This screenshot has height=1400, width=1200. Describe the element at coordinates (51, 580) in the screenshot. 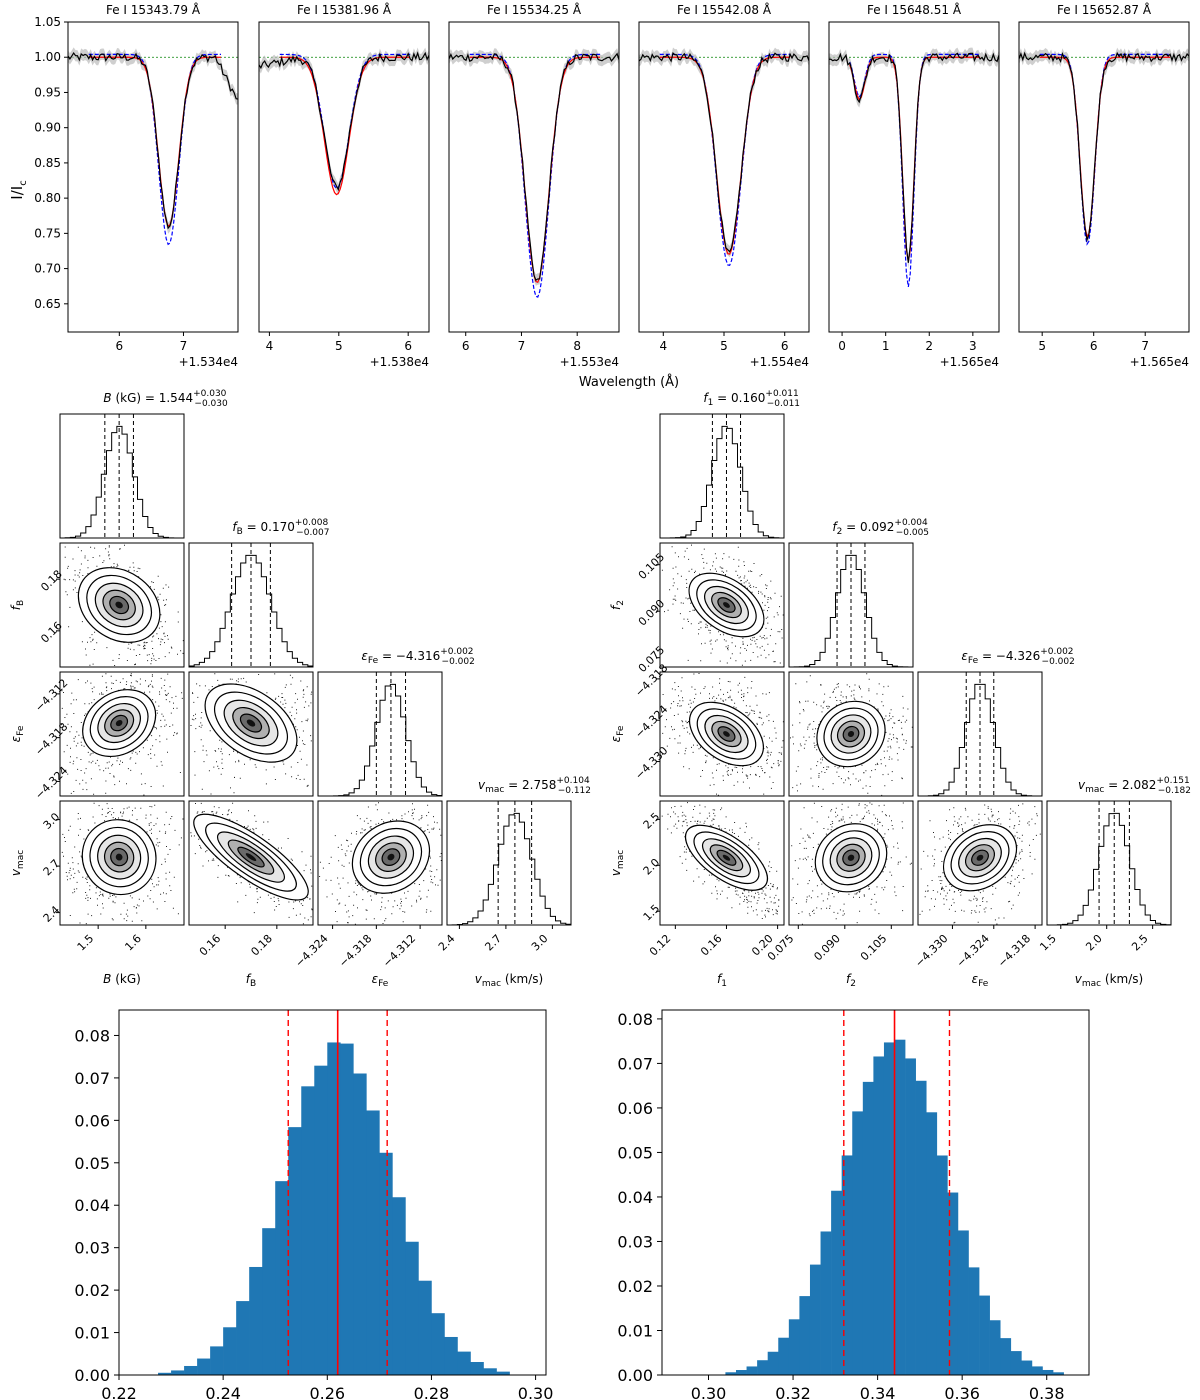

I see `ytick-label: 0.18` at that location.